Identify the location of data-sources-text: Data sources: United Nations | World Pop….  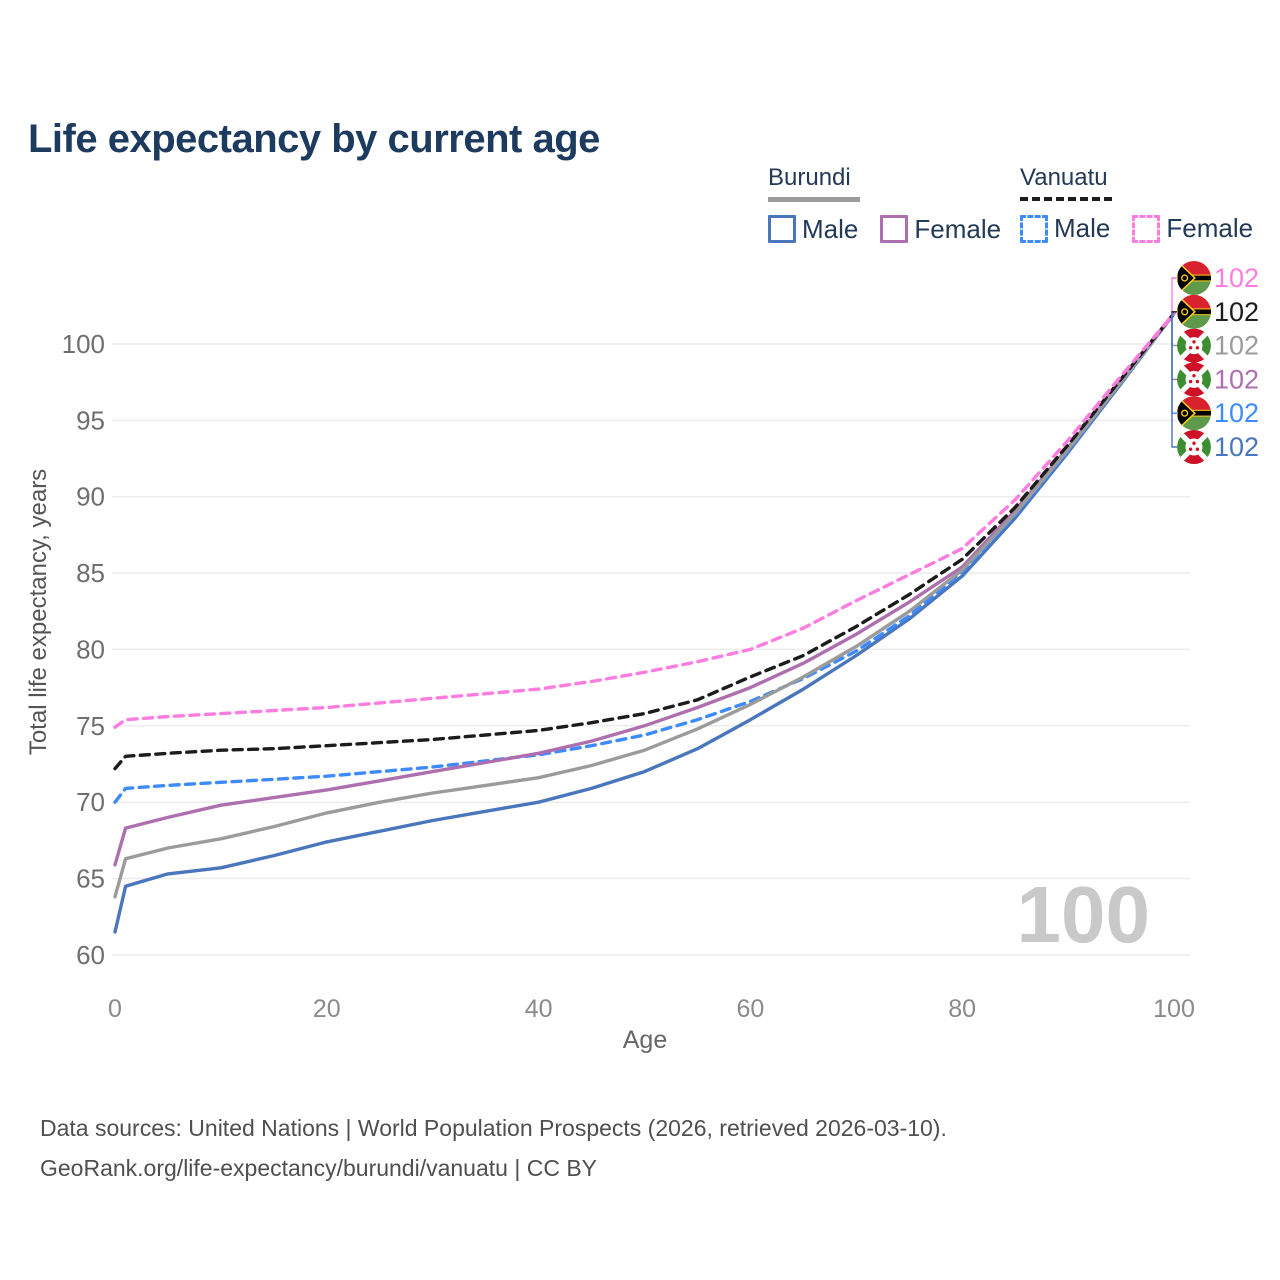
(493, 1128).